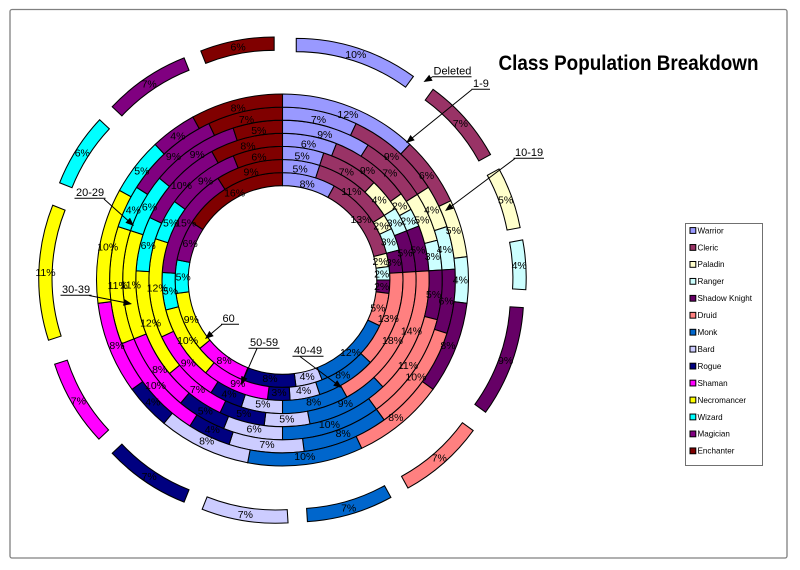  What do you see at coordinates (708, 247) in the screenshot?
I see `svg-text: Cleric` at bounding box center [708, 247].